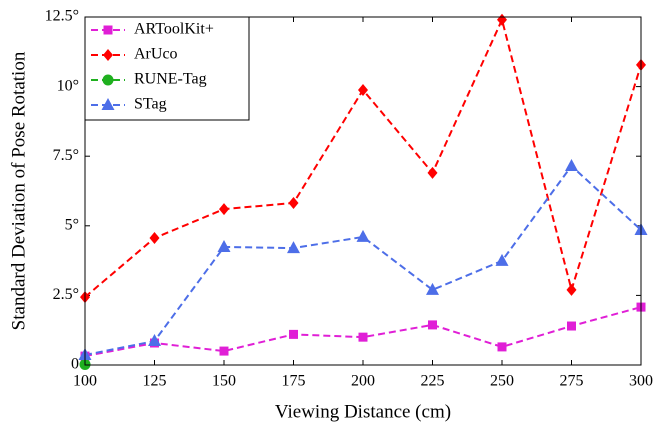 Image resolution: width=664 pixels, height=436 pixels. I want to click on legend-label: RUNE-Tag, so click(170, 79).